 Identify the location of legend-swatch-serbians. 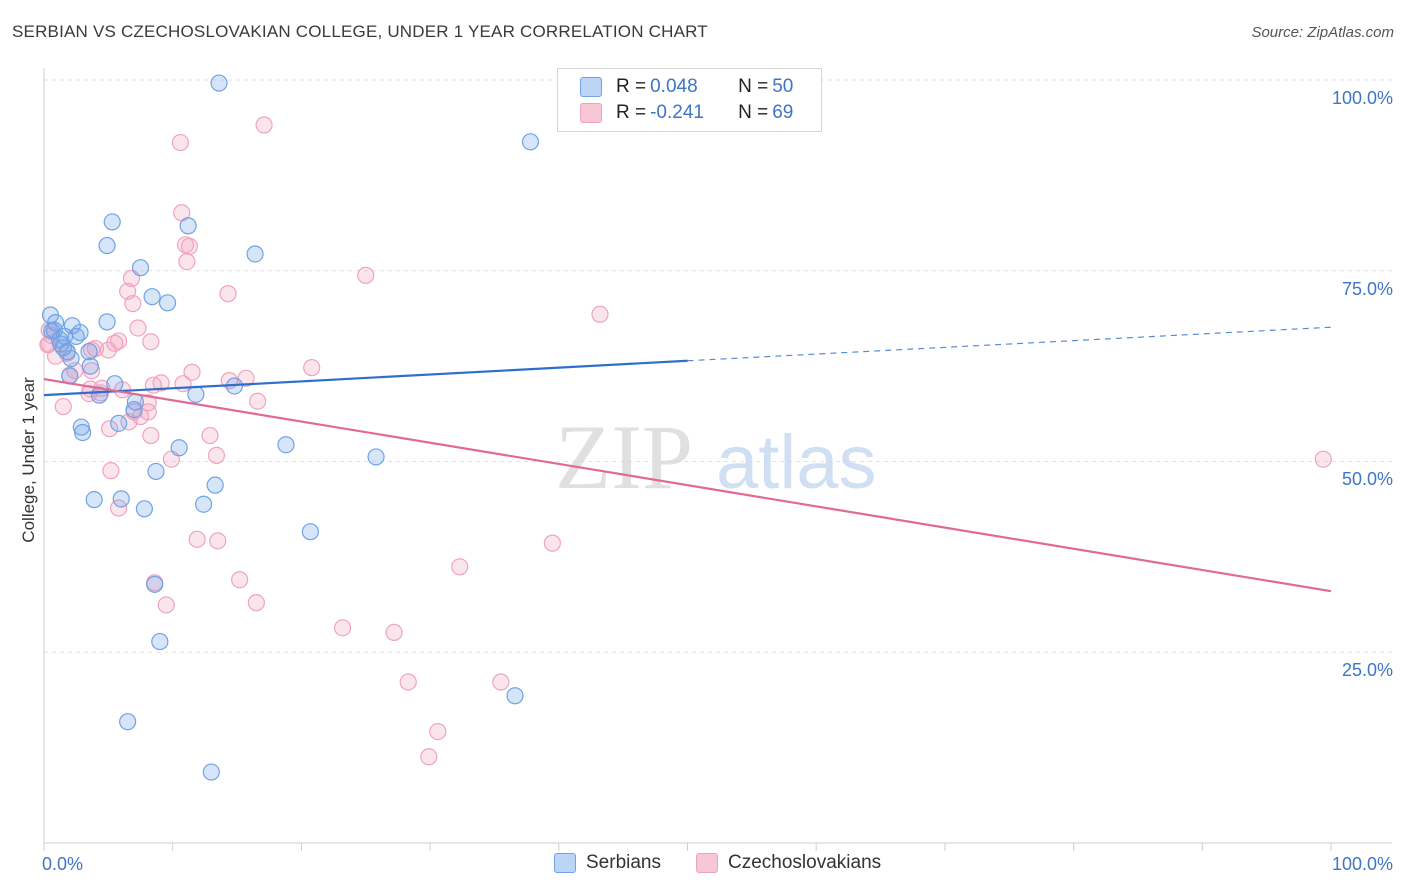
(591, 87).